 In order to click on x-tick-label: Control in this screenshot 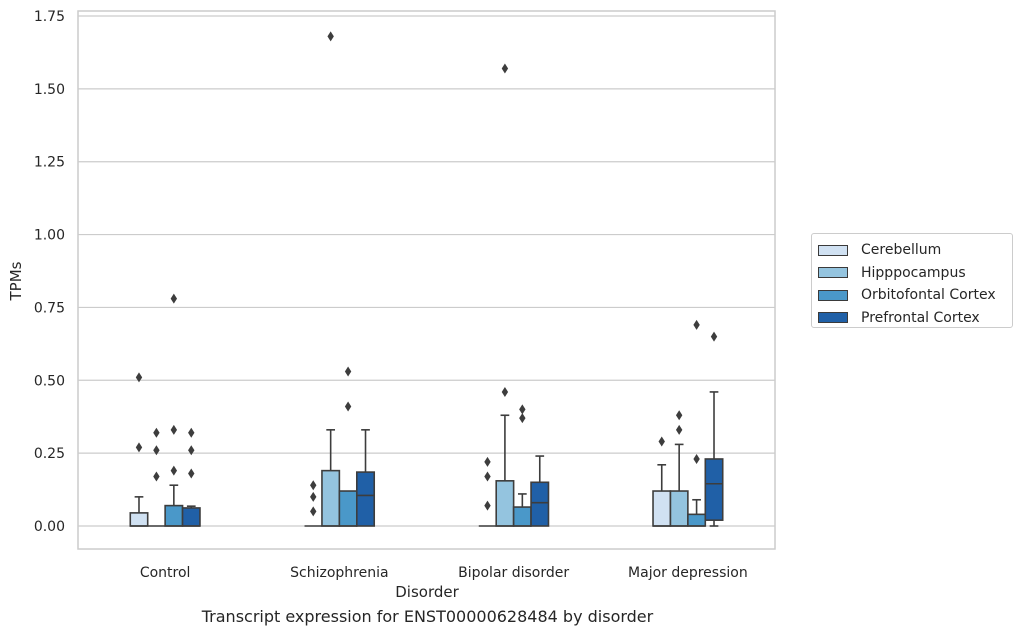, I will do `click(165, 573)`.